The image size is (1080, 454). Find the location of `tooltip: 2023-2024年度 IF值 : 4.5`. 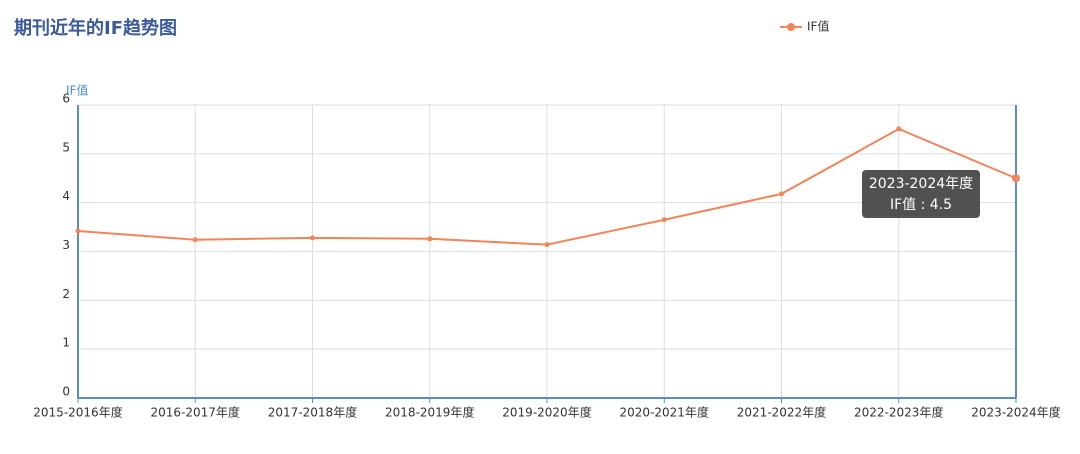

tooltip: 2023-2024年度 IF值 : 4.5 is located at coordinates (921, 194).